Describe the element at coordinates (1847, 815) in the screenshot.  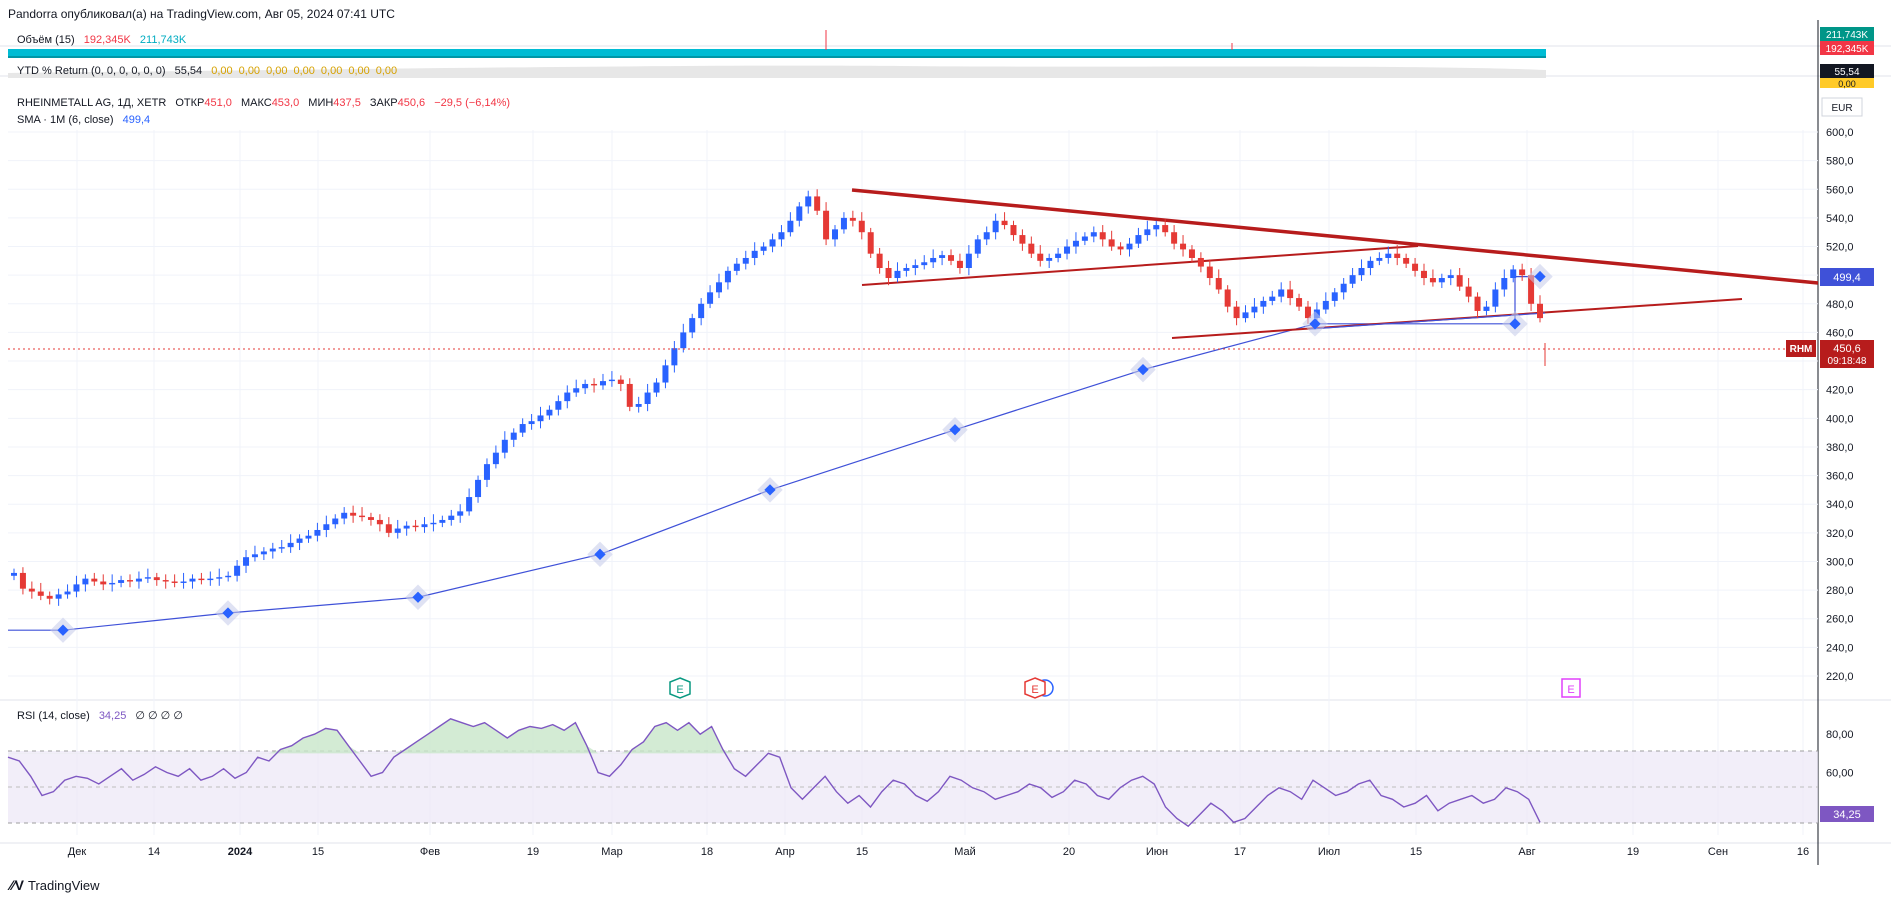
I see `svg-text: 34,25` at that location.